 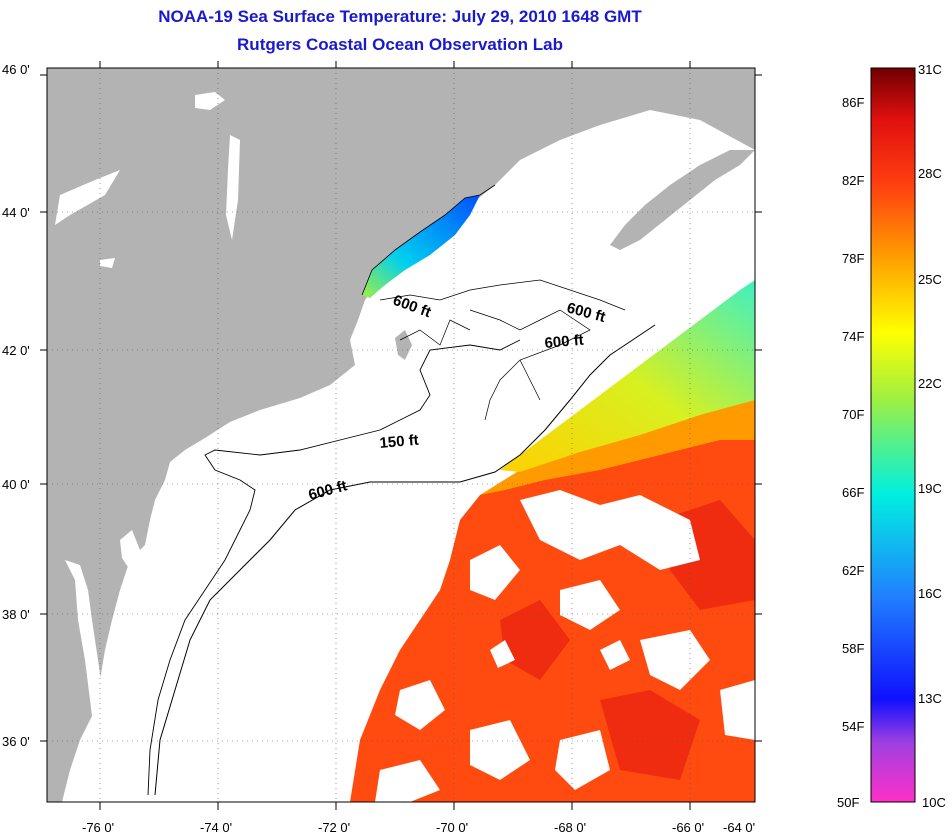 I want to click on lon-tick-label: -70 0', so click(x=452, y=827).